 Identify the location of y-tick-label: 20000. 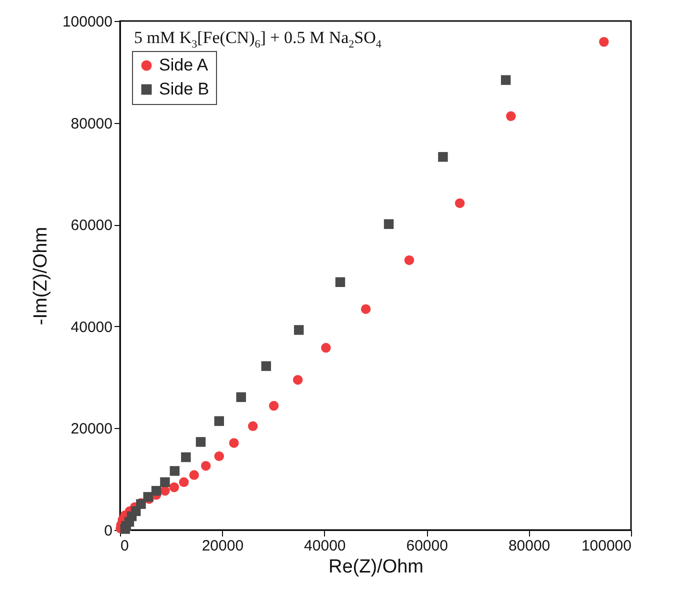
(91, 429).